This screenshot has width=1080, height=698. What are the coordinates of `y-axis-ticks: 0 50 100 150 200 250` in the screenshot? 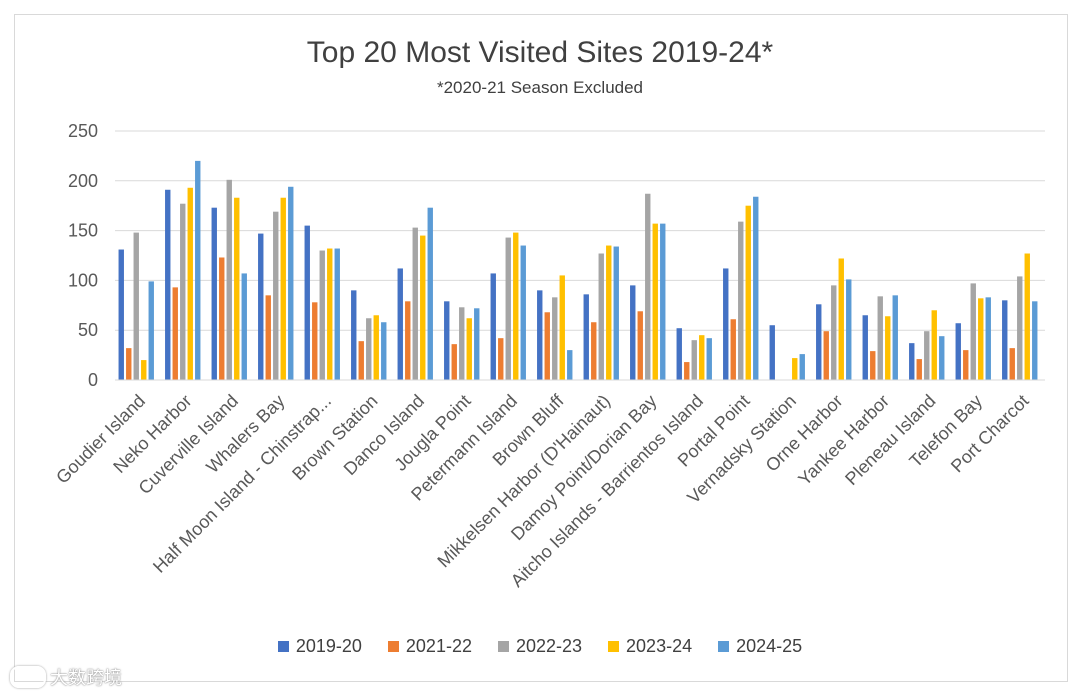 It's located at (83, 255).